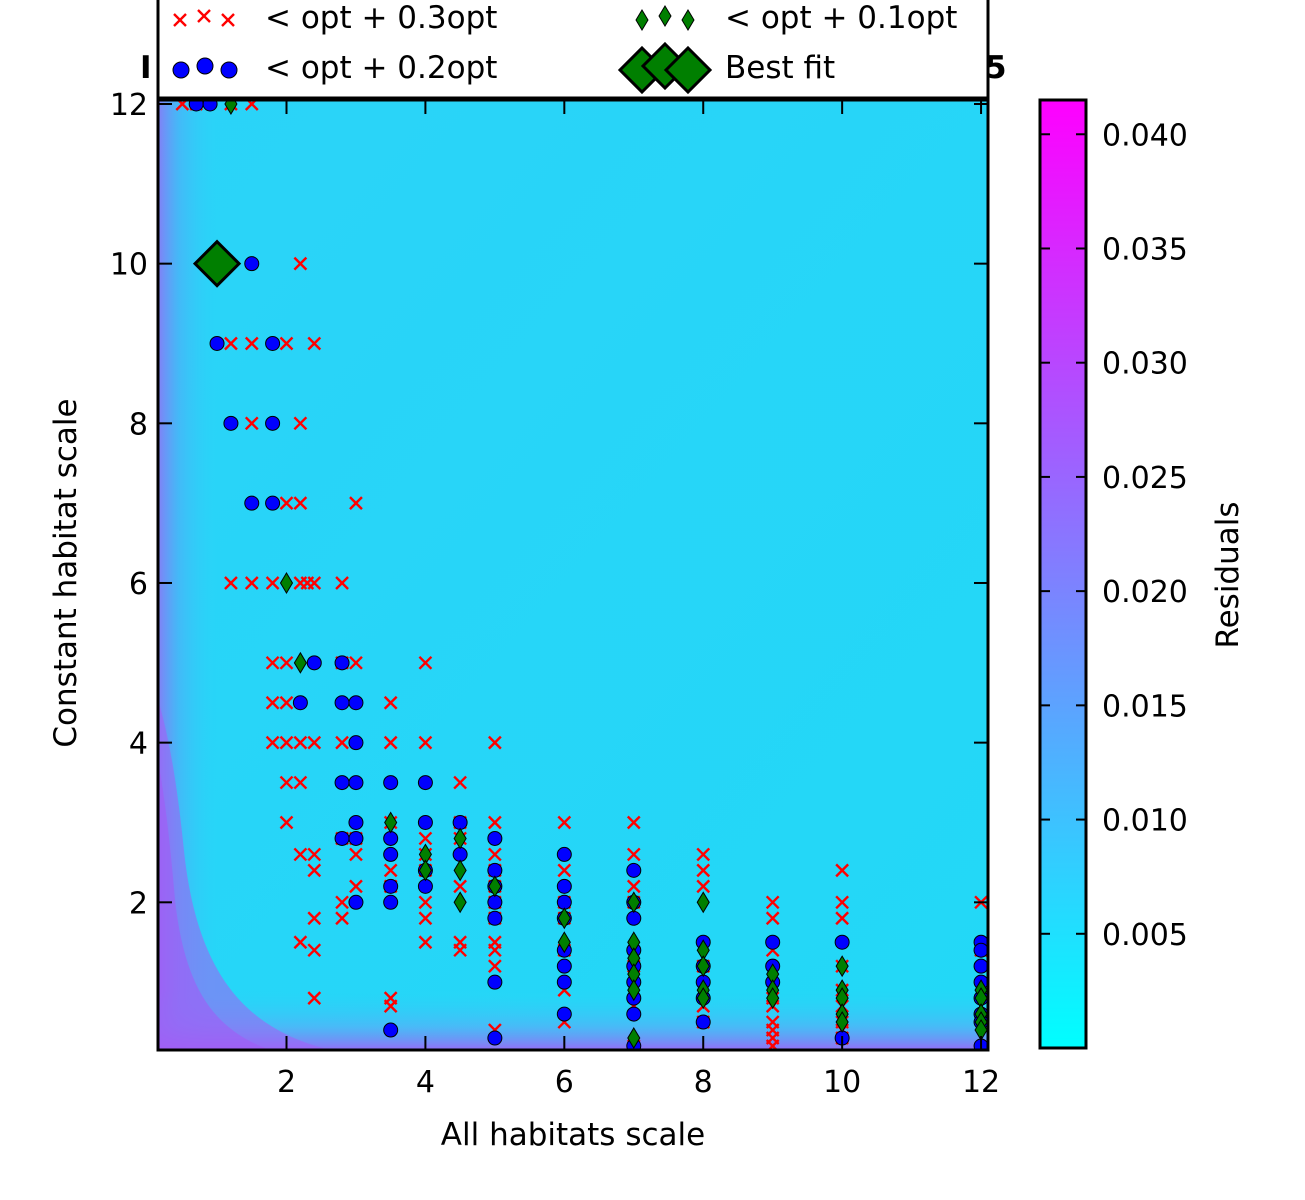  I want to click on title-fragment-left: I, so click(146, 68).